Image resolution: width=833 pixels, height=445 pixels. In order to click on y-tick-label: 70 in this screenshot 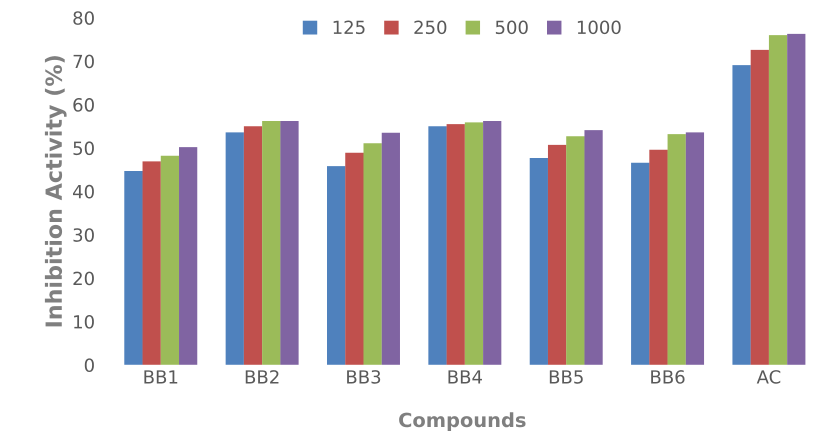, I will do `click(84, 61)`.